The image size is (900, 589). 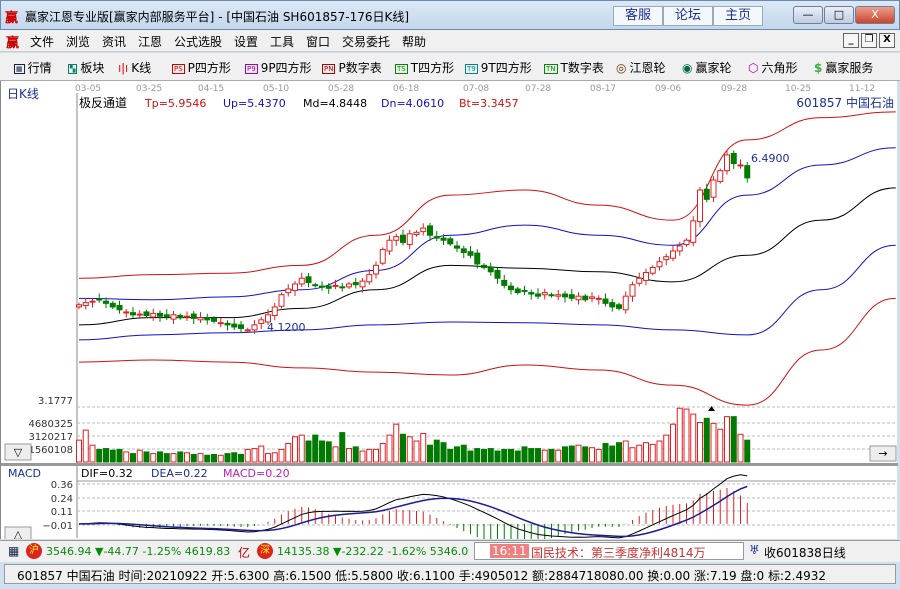 I want to click on toolbar-hexagon: ⬡ 六角形, so click(x=773, y=68).